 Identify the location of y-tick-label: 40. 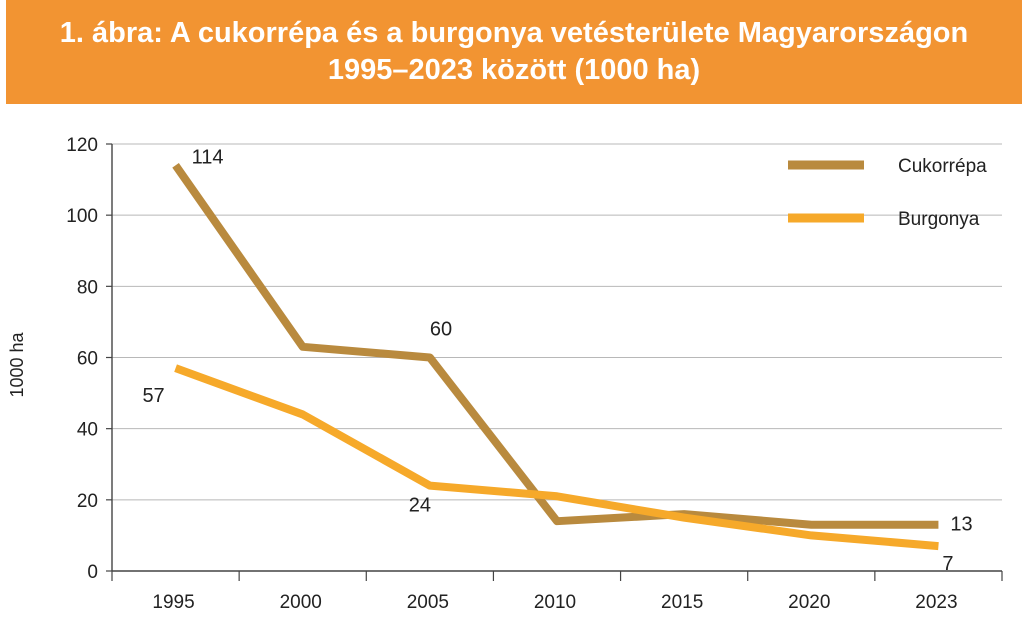
(87, 430).